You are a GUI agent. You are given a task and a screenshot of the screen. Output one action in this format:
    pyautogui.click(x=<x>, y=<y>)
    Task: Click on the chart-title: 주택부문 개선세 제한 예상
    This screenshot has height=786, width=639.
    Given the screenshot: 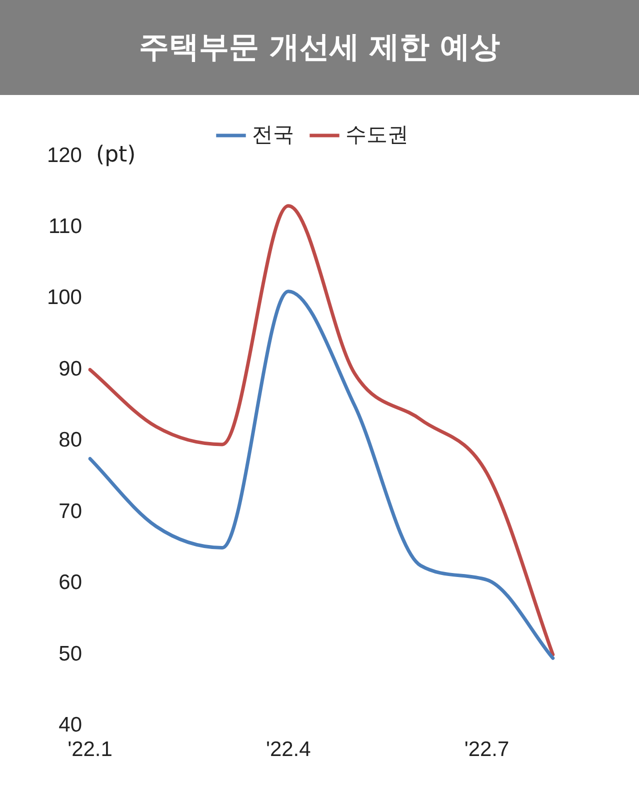 What is the action you would take?
    pyautogui.click(x=319, y=47)
    